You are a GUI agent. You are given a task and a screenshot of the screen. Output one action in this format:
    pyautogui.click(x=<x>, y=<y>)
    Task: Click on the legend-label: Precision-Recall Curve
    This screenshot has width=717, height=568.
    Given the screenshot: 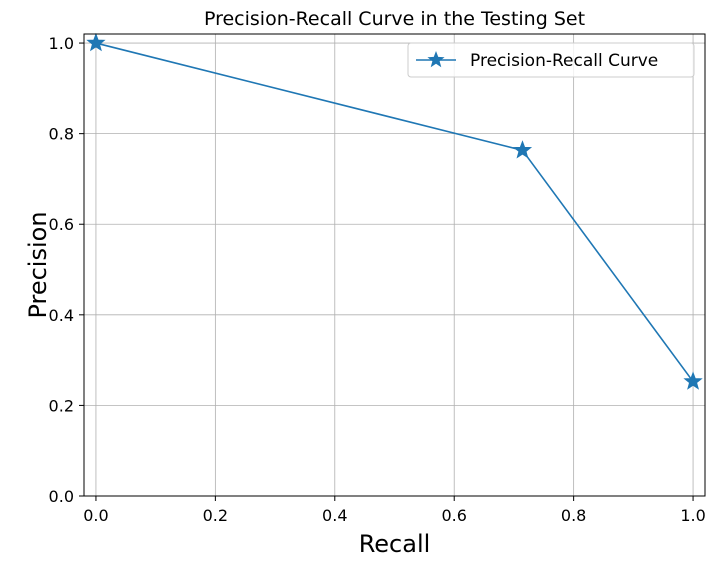 What is the action you would take?
    pyautogui.click(x=564, y=61)
    